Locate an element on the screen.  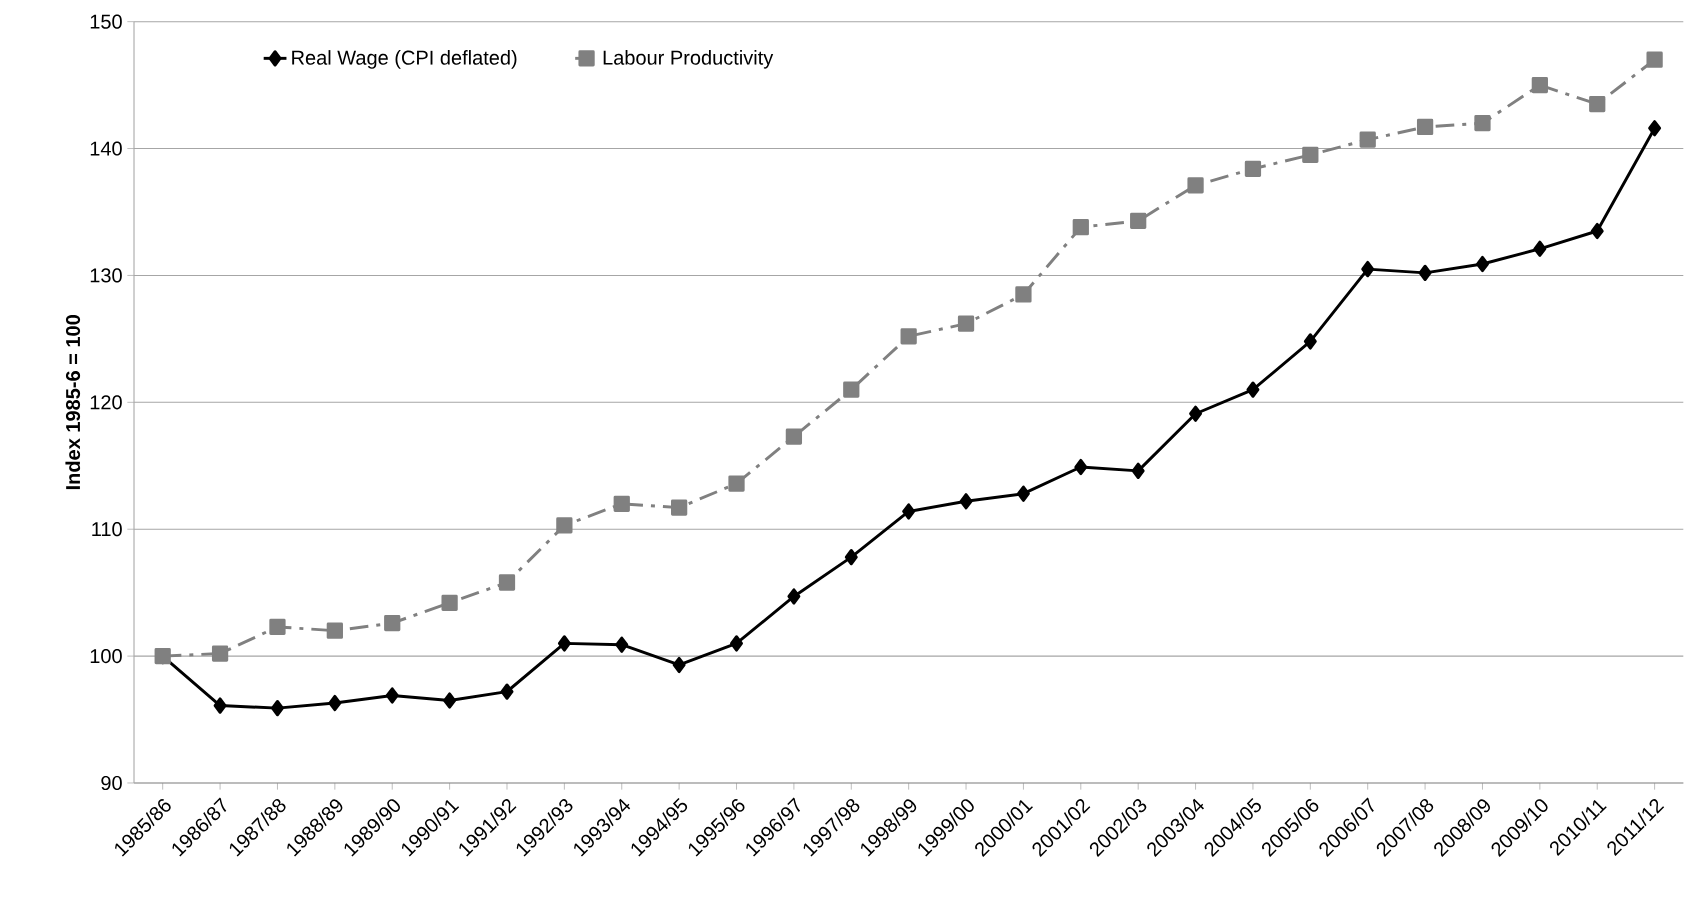
y-tick-label: 120 is located at coordinates (106, 402).